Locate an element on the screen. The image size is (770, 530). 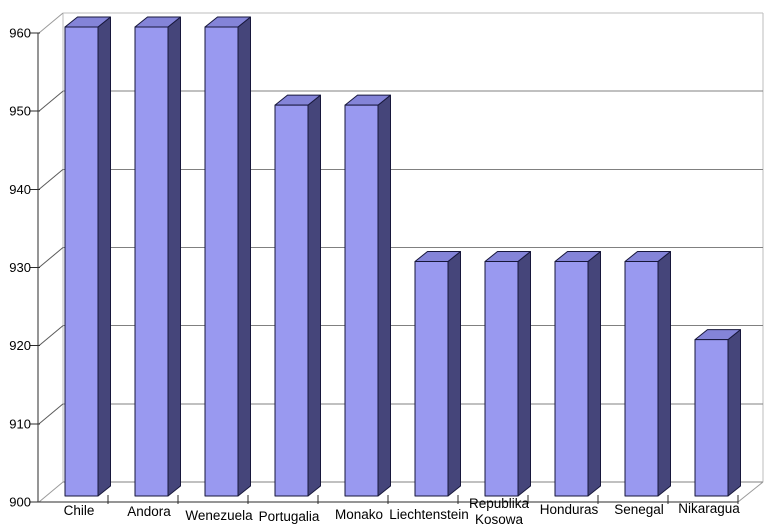
y-tick-label-960: 960 is located at coordinates (20, 33).